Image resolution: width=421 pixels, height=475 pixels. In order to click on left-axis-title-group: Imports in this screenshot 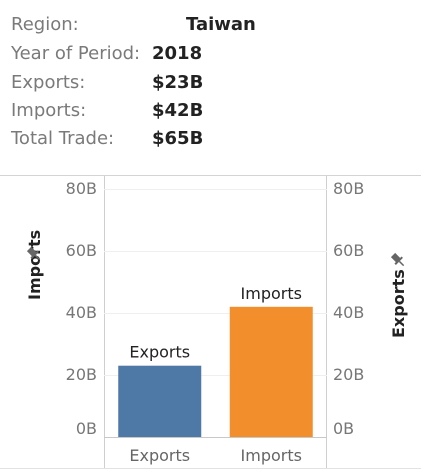, I will do `click(34, 265)`.